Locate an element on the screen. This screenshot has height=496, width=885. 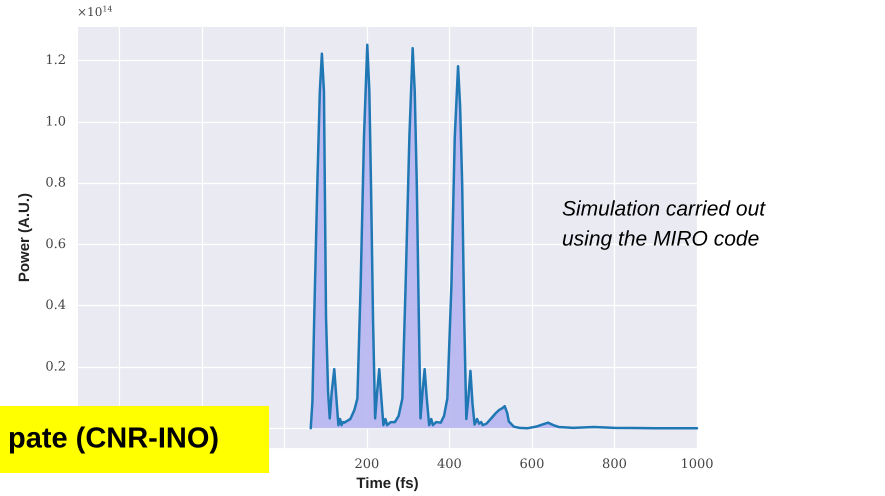
x-tick-label: 400 is located at coordinates (449, 464).